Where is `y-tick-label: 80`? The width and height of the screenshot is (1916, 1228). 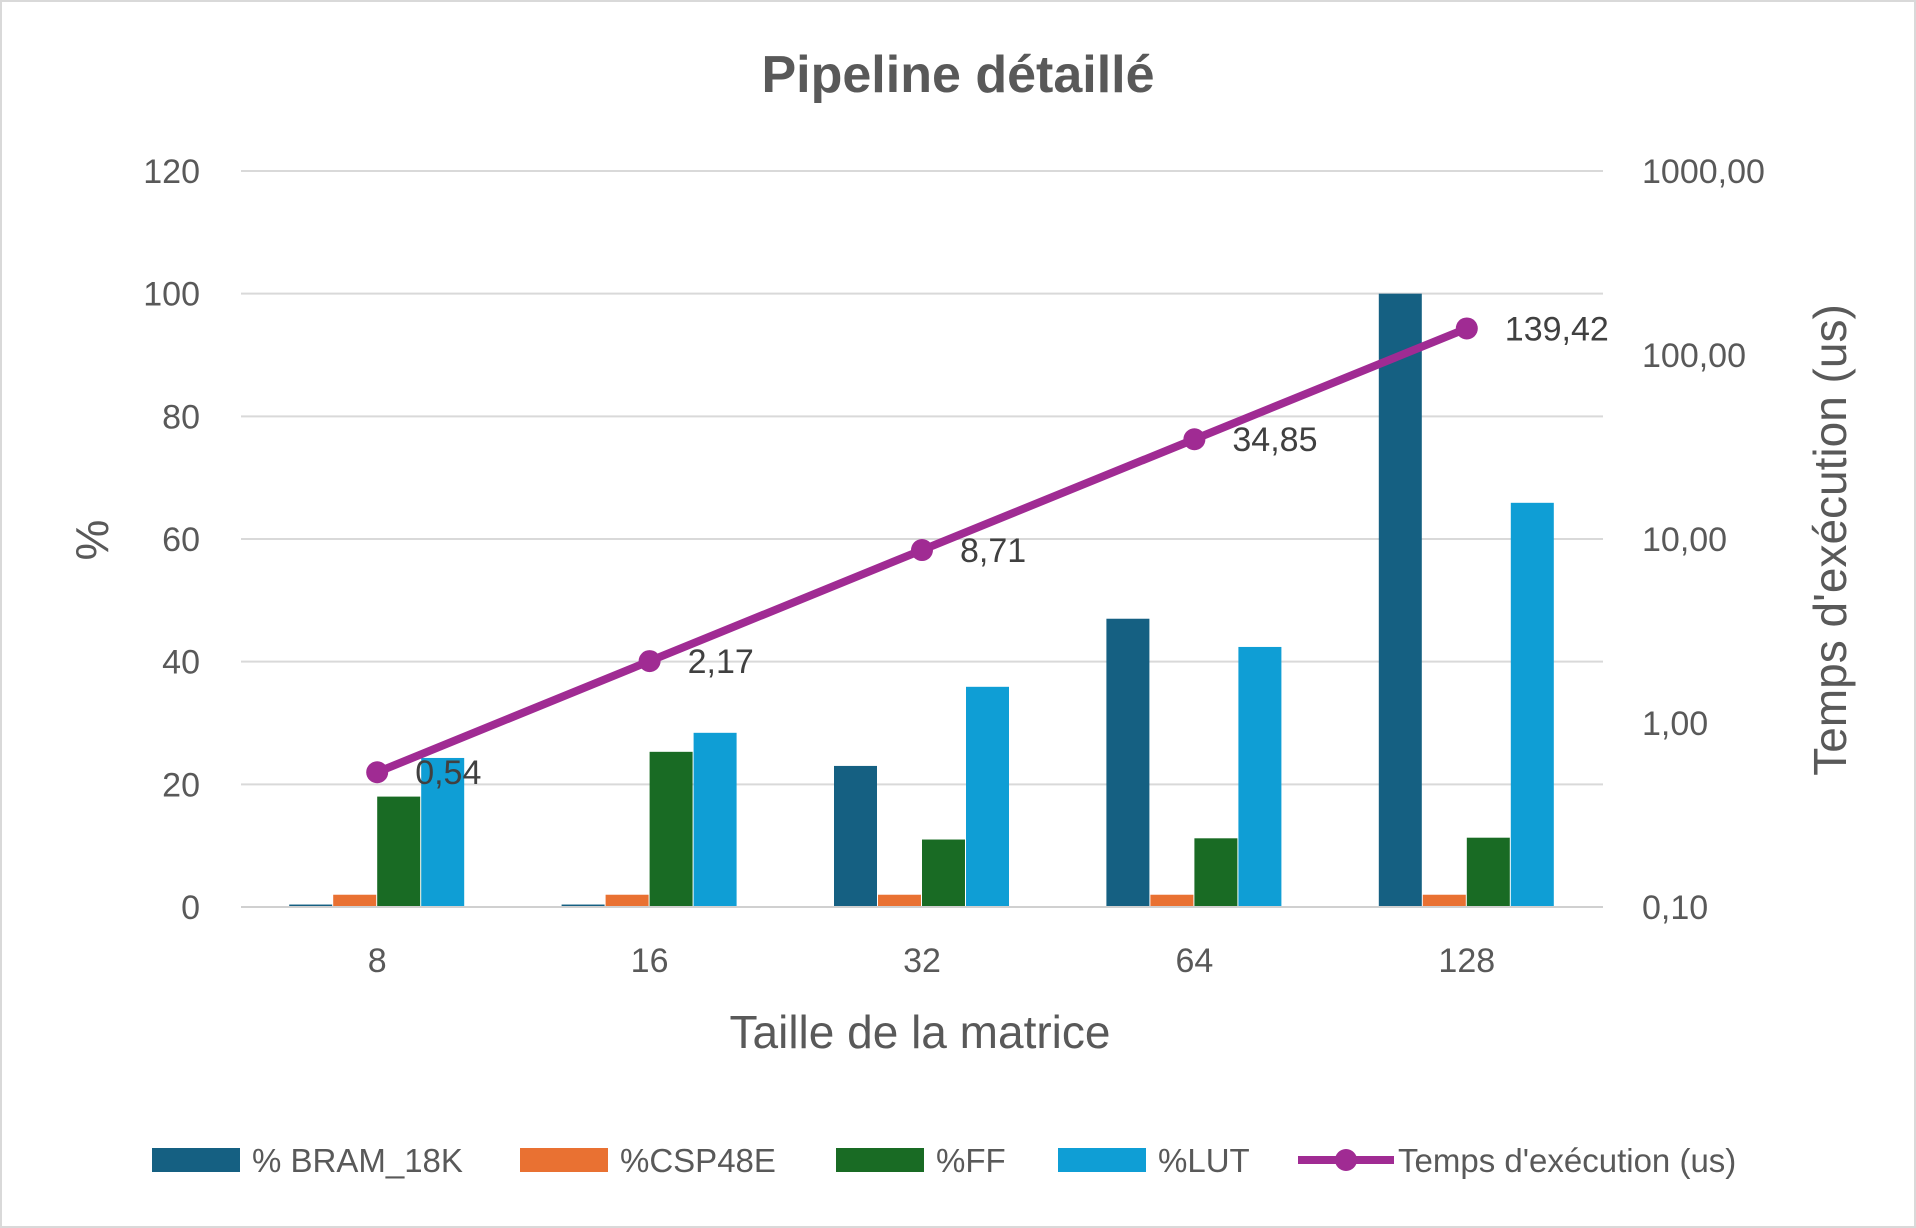
y-tick-label: 80 is located at coordinates (181, 417).